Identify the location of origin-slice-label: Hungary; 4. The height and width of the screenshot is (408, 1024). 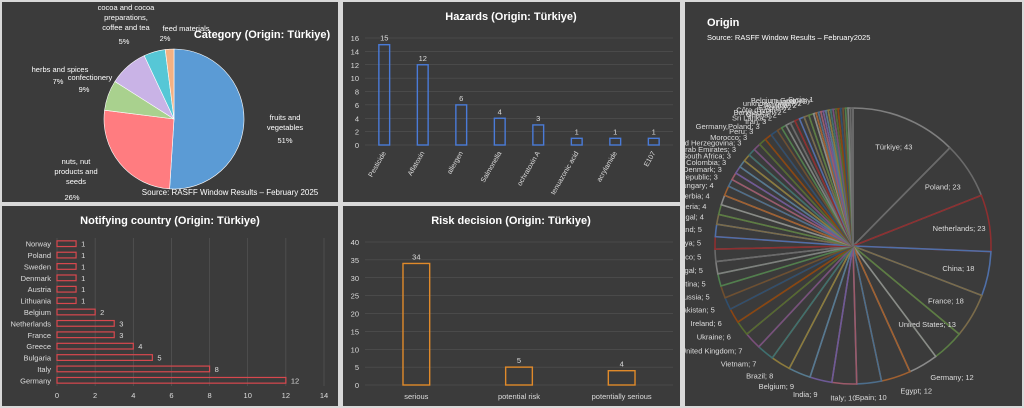
(699, 185).